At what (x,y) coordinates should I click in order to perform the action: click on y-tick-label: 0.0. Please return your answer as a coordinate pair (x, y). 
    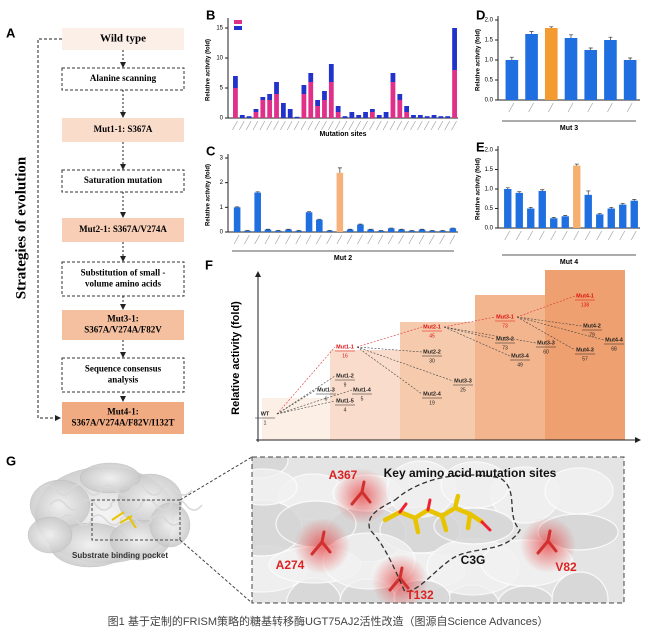
    Looking at the image, I should click on (489, 101).